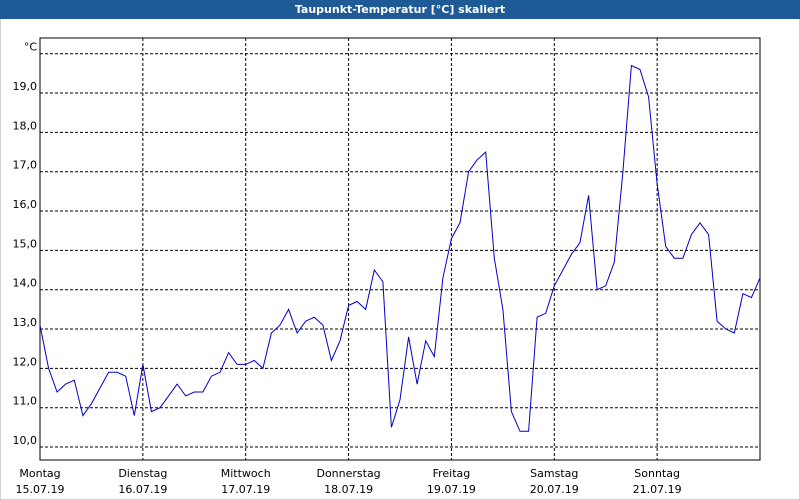 The height and width of the screenshot is (500, 800). Describe the element at coordinates (142, 473) in the screenshot. I see `x-tick-label: Dienstag` at that location.